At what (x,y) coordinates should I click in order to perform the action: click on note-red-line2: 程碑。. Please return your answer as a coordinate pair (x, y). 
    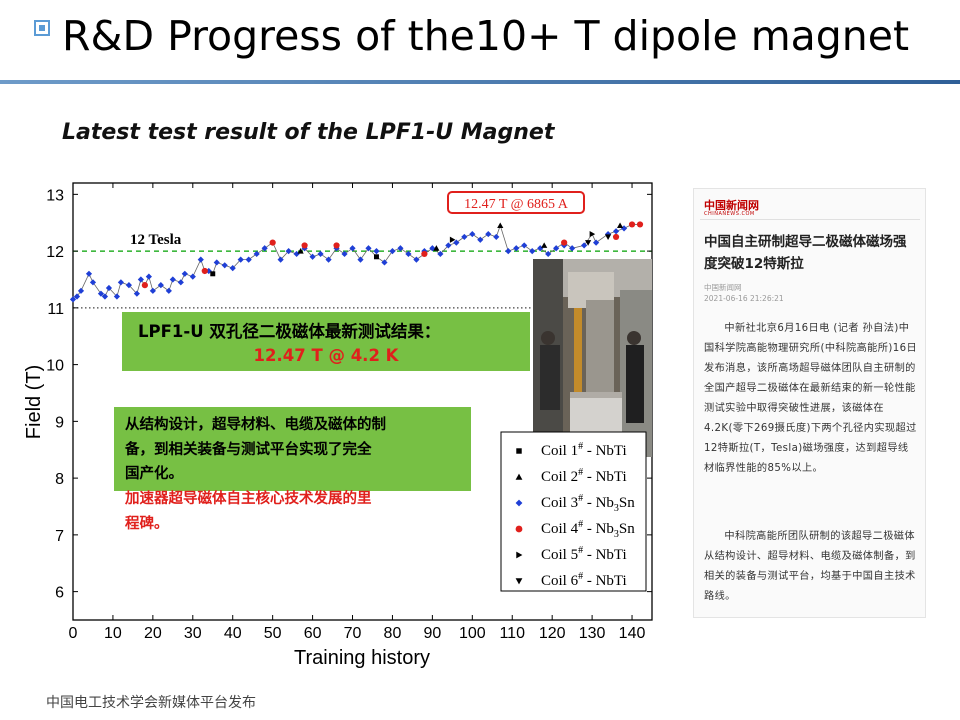
    Looking at the image, I should click on (147, 523).